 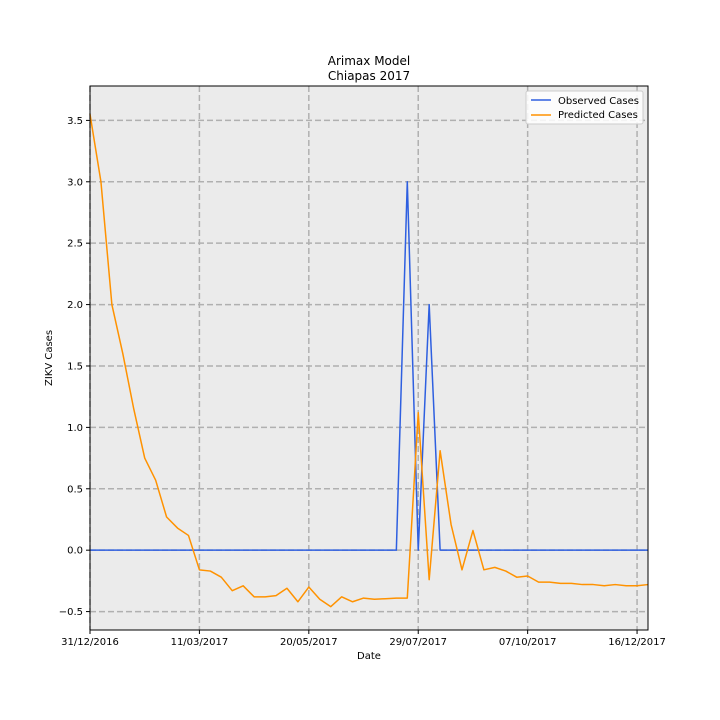 I want to click on legend-box, so click(x=584, y=107).